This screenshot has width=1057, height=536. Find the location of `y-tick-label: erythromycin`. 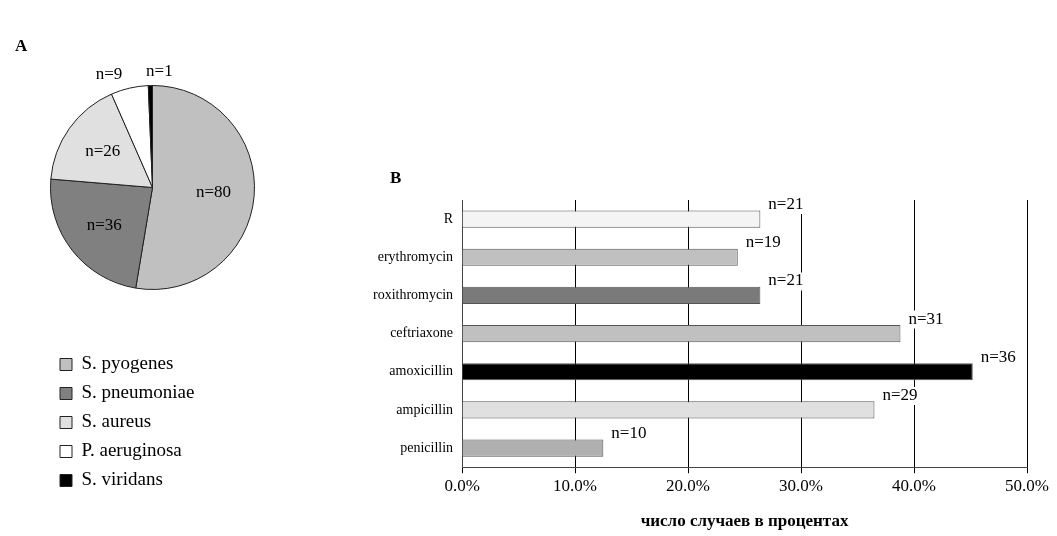

y-tick-label: erythromycin is located at coordinates (415, 256).